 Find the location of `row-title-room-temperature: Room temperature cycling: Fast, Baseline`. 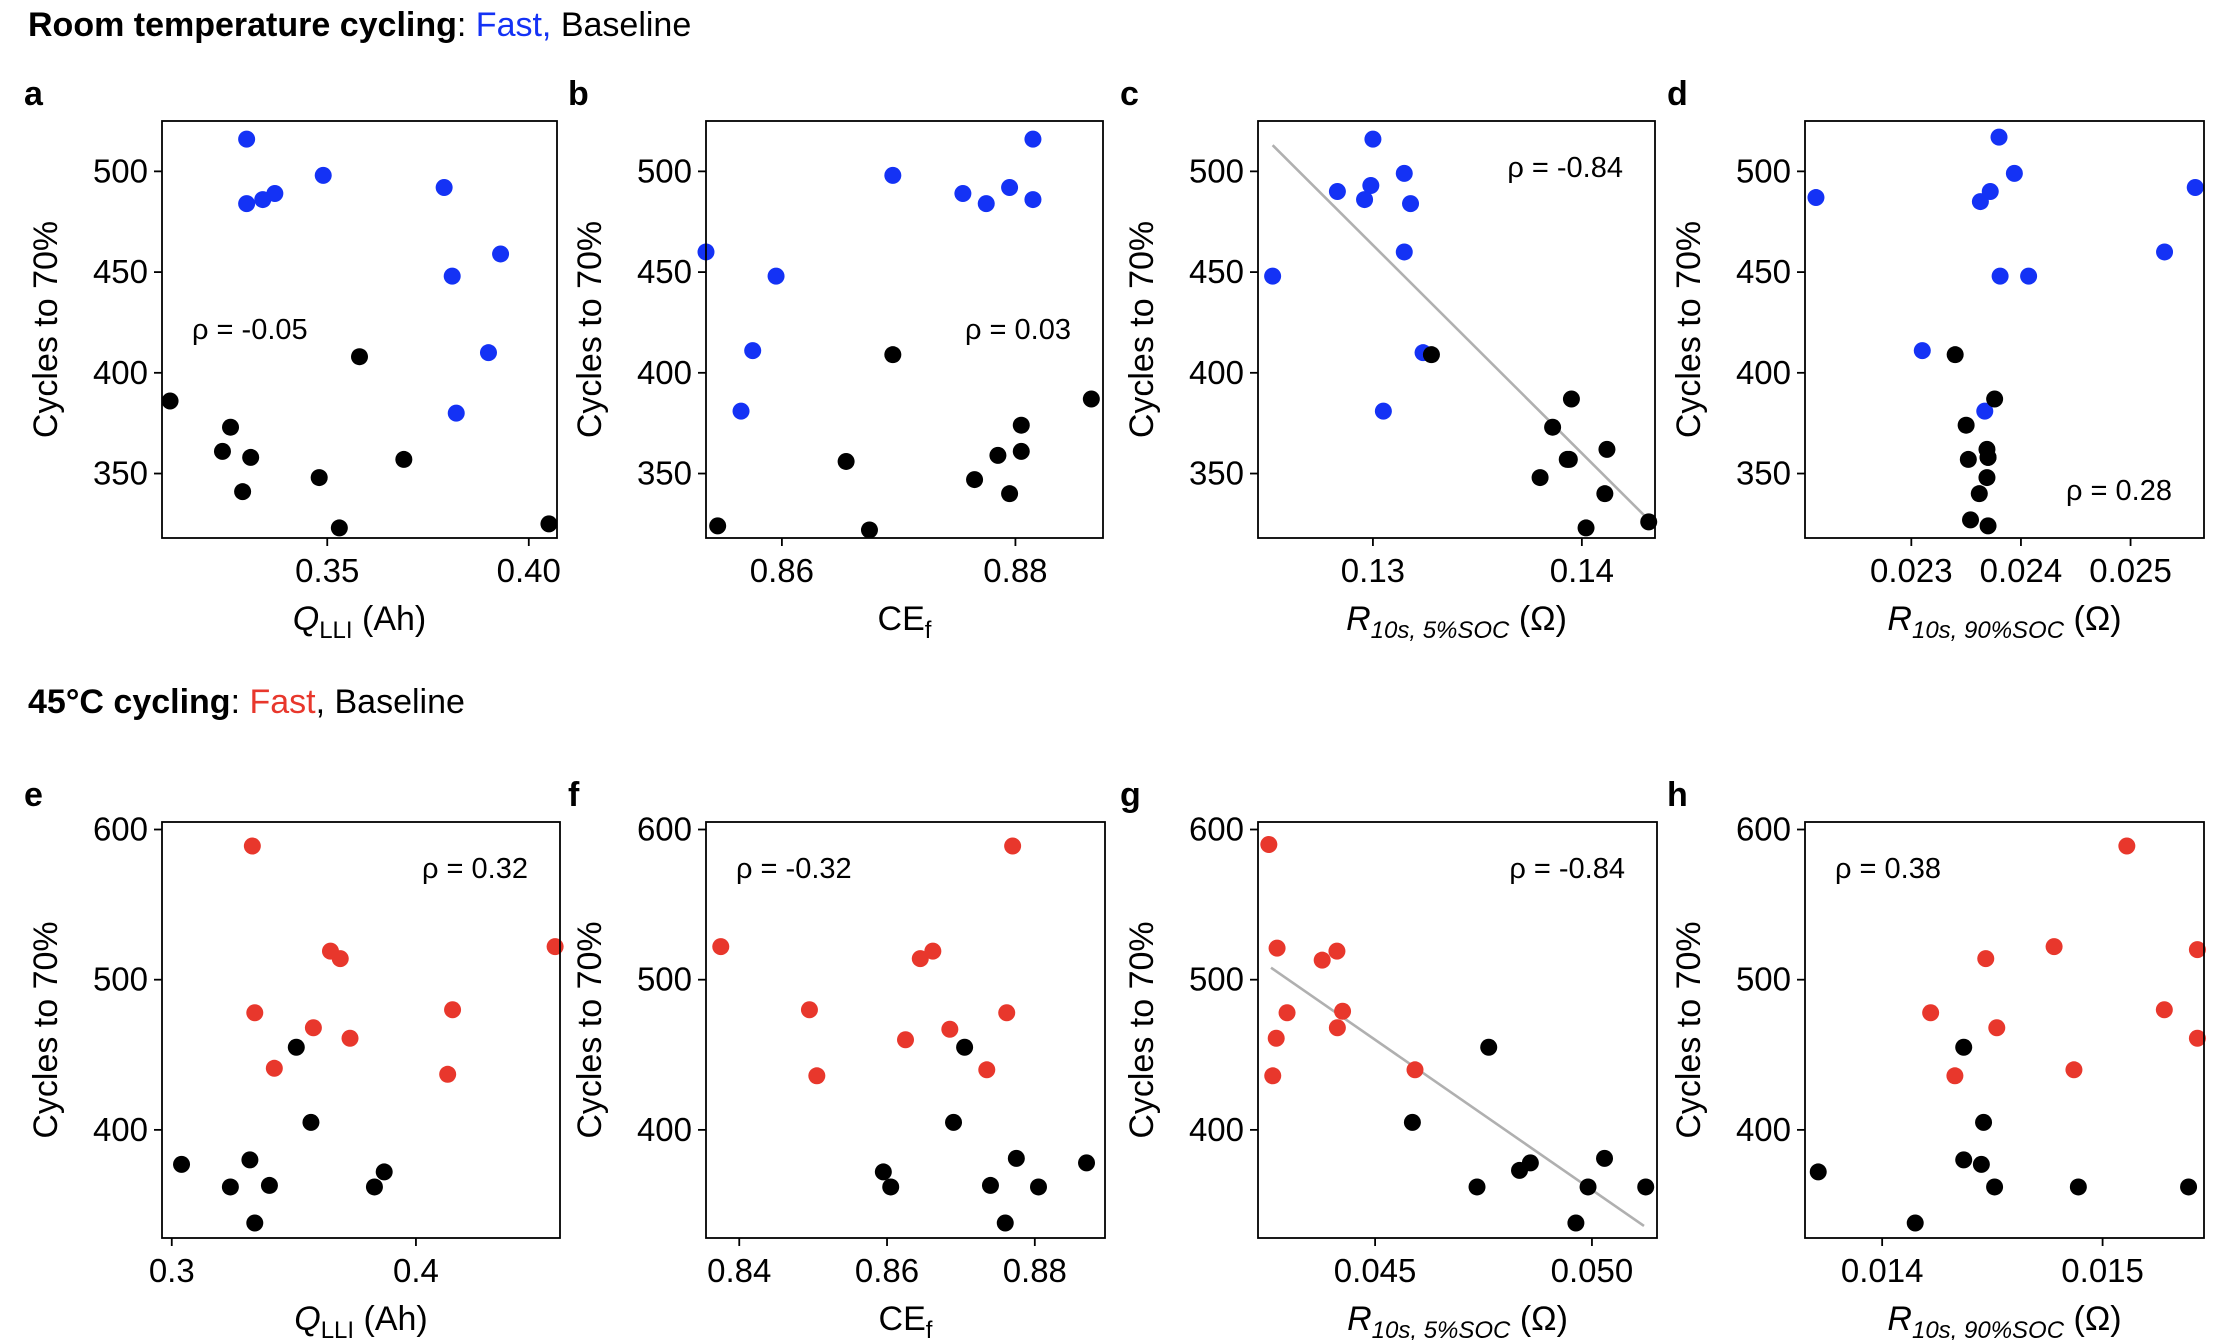

row-title-room-temperature: Room temperature cycling: Fast, Baseline is located at coordinates (359, 25).